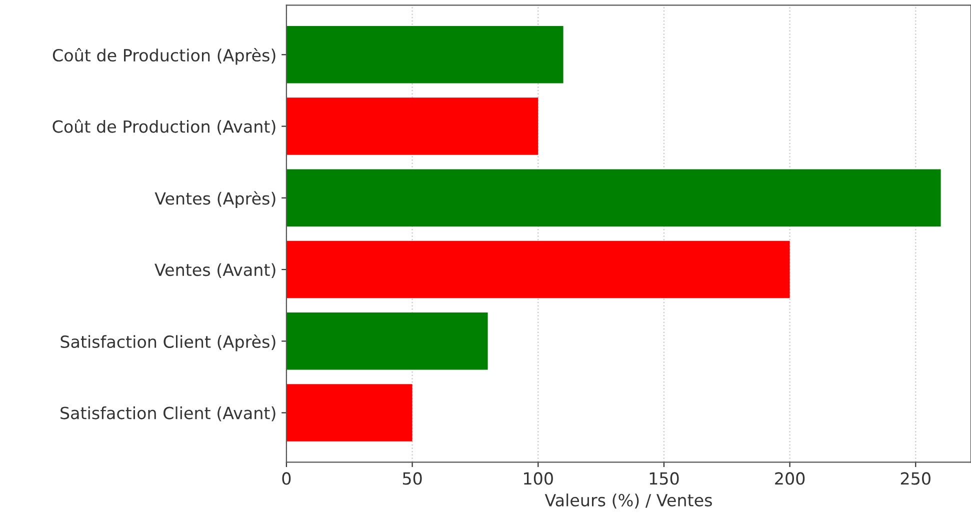 The image size is (971, 524). Describe the element at coordinates (664, 478) in the screenshot. I see `x-tick-label: 150` at that location.